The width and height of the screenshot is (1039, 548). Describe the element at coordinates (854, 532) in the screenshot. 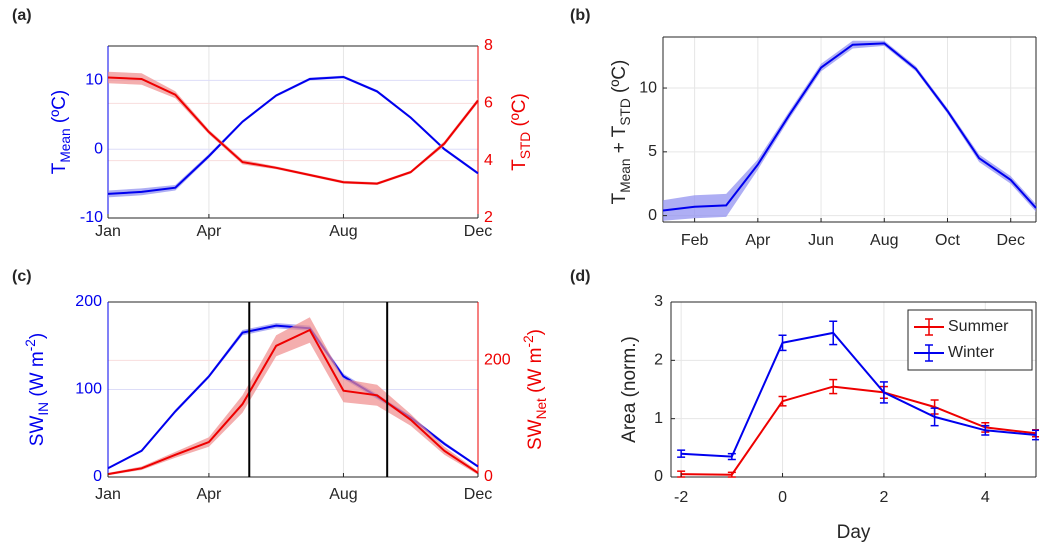

I see `x-axis-title: Day` at that location.